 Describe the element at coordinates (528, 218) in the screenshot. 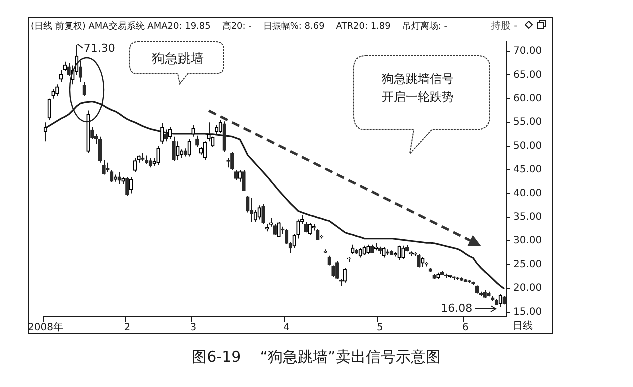

I see `y-tick-label: 35.00` at that location.